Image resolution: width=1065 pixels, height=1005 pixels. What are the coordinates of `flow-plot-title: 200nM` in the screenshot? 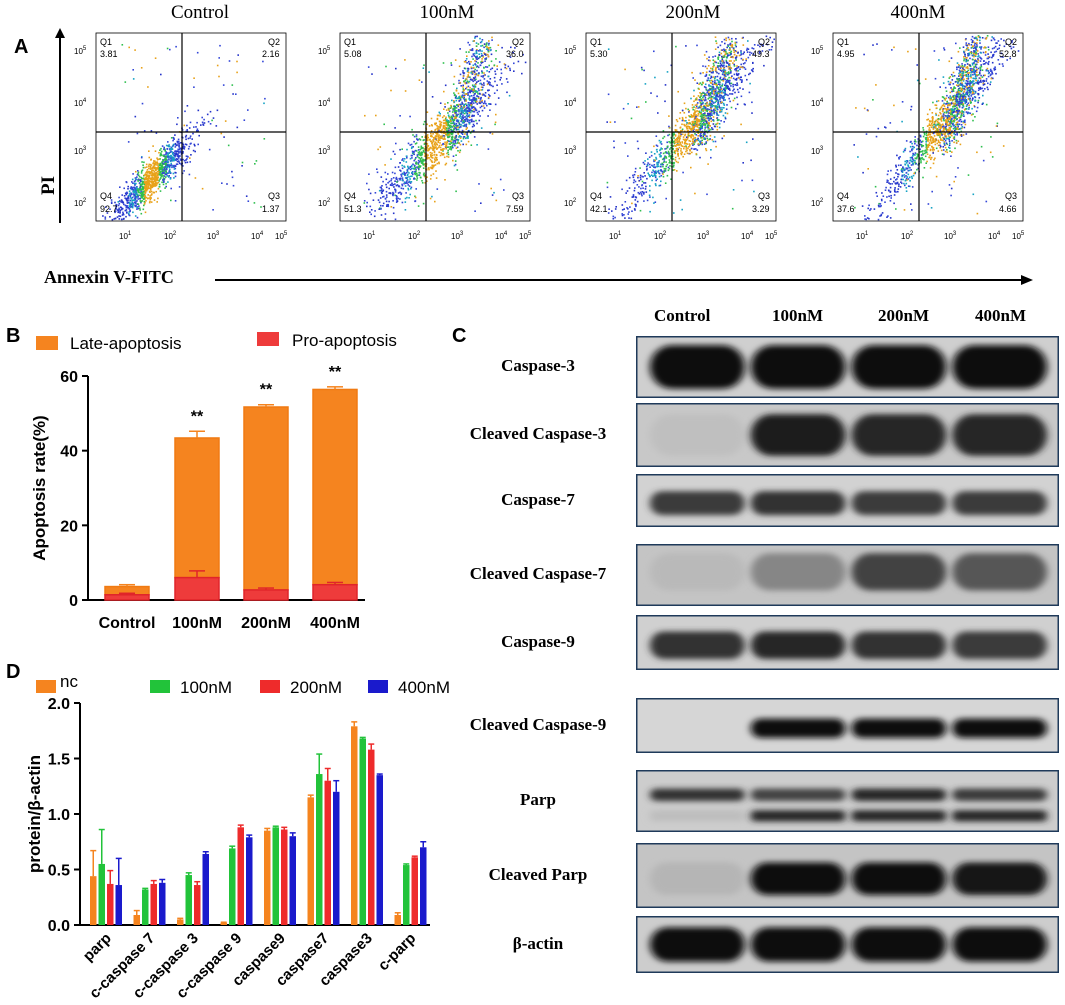 It's located at (693, 12).